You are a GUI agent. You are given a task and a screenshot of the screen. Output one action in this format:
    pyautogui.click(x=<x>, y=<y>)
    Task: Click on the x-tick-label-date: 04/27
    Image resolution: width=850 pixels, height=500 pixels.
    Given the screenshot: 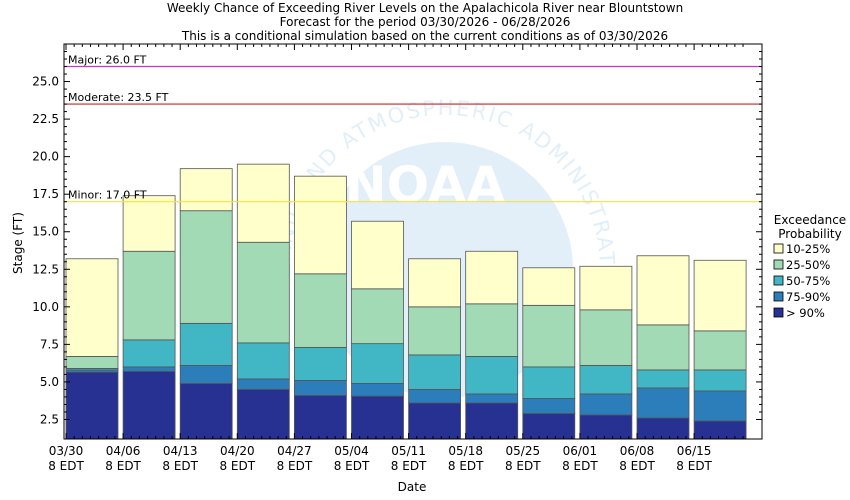 What is the action you would take?
    pyautogui.click(x=294, y=451)
    